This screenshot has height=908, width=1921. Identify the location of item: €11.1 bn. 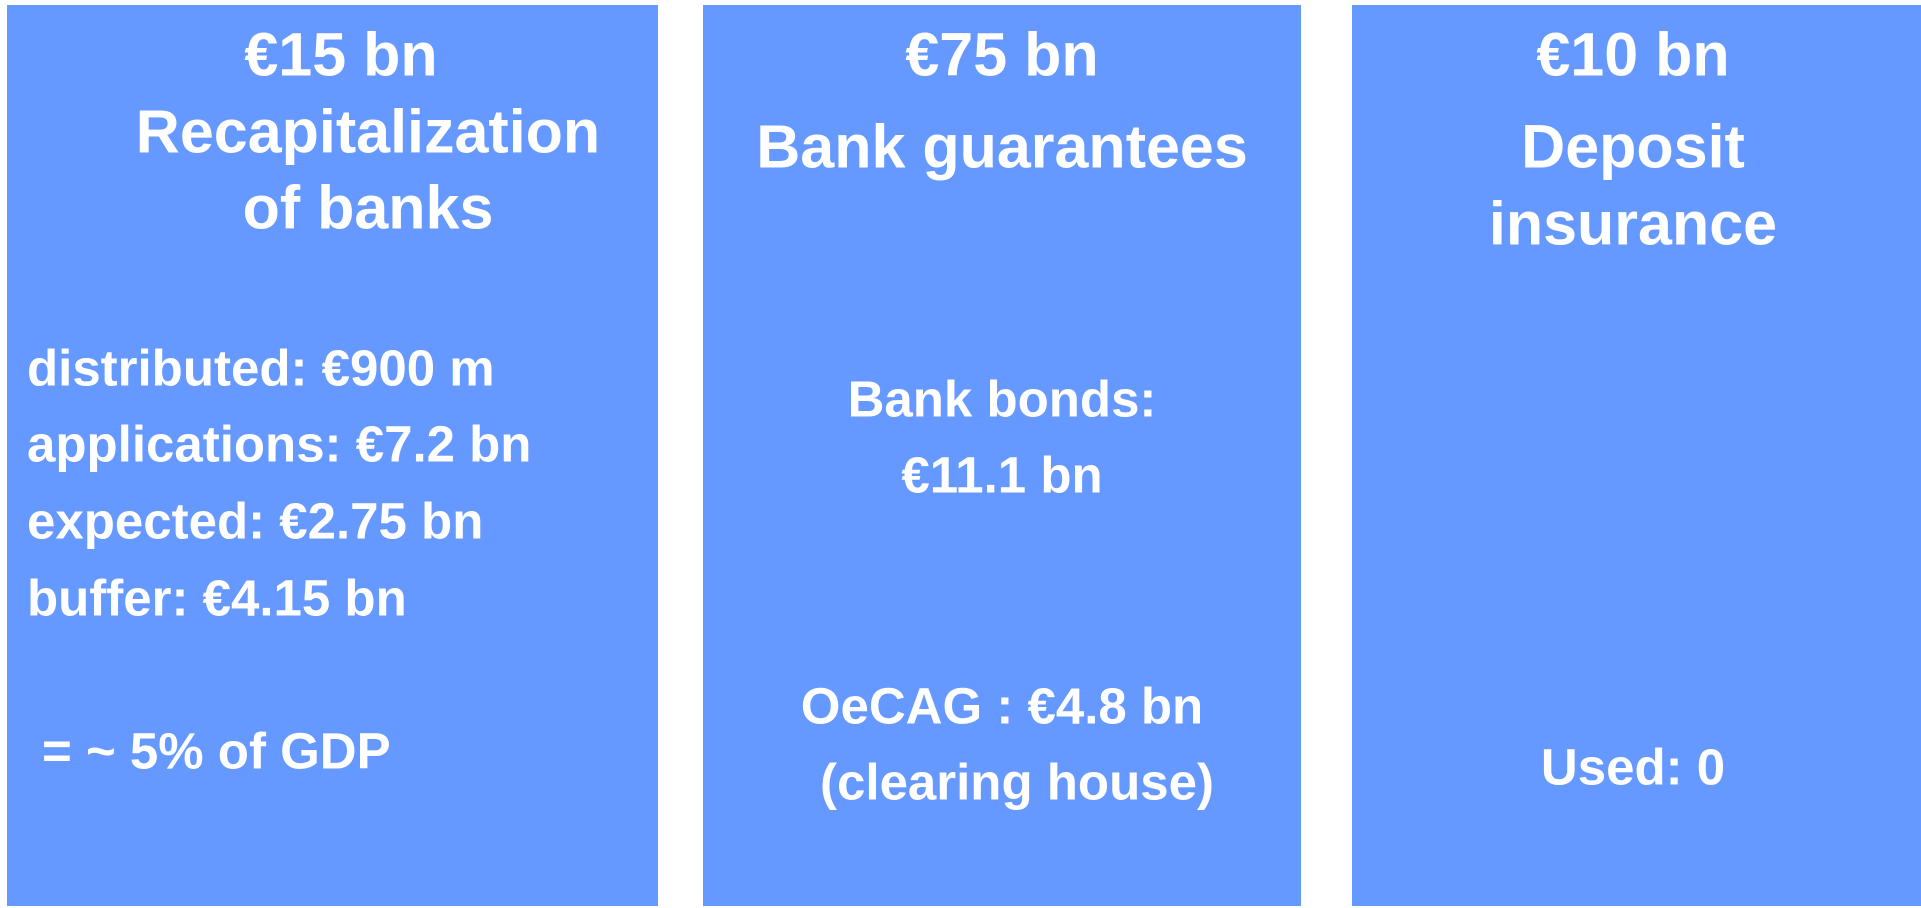
(1002, 475).